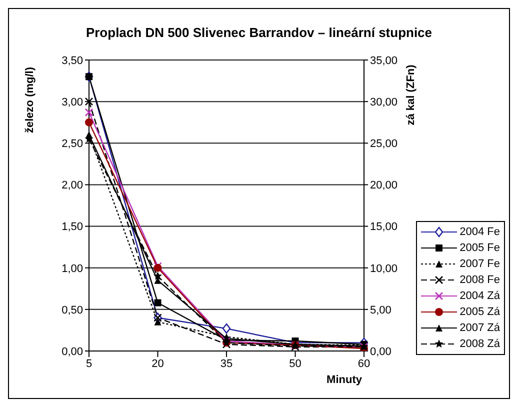 This screenshot has width=518, height=407. Describe the element at coordinates (72, 352) in the screenshot. I see `y-tick-label: 0,00` at that location.